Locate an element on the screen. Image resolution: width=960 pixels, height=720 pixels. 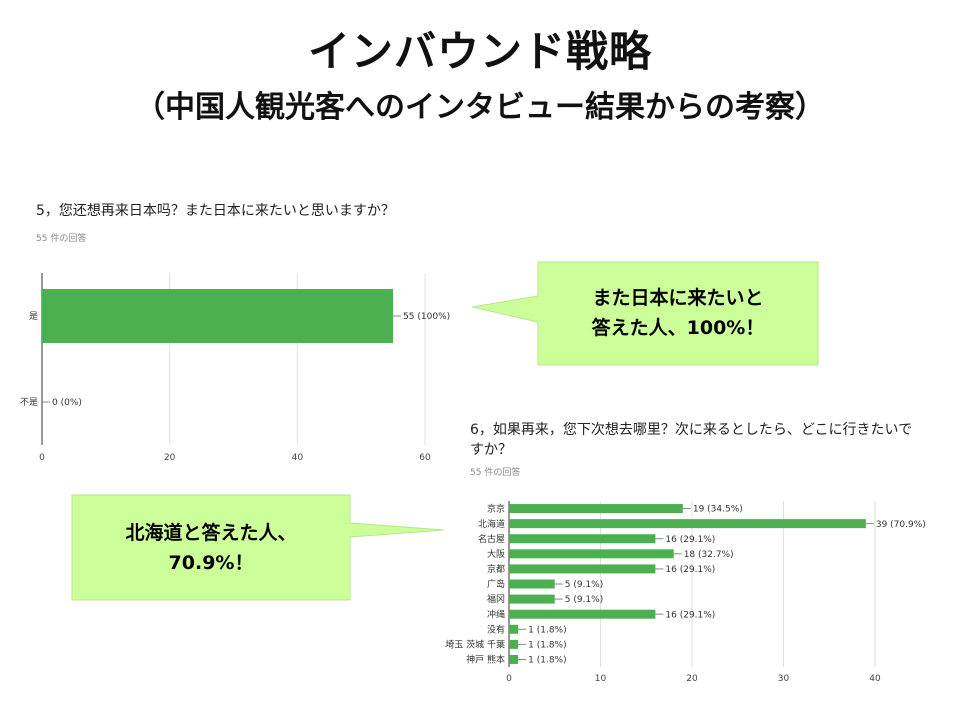
q5-x-tick-label: 20 is located at coordinates (170, 458).